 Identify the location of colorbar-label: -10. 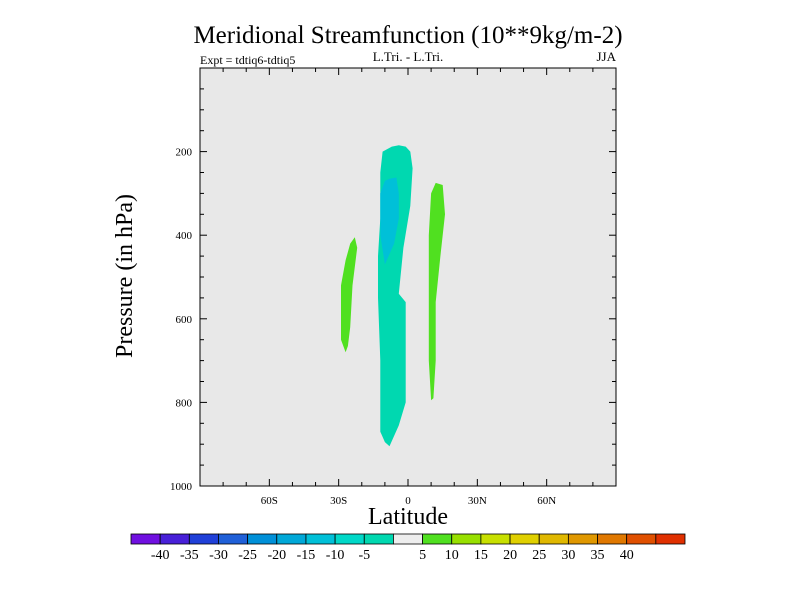
(335, 555).